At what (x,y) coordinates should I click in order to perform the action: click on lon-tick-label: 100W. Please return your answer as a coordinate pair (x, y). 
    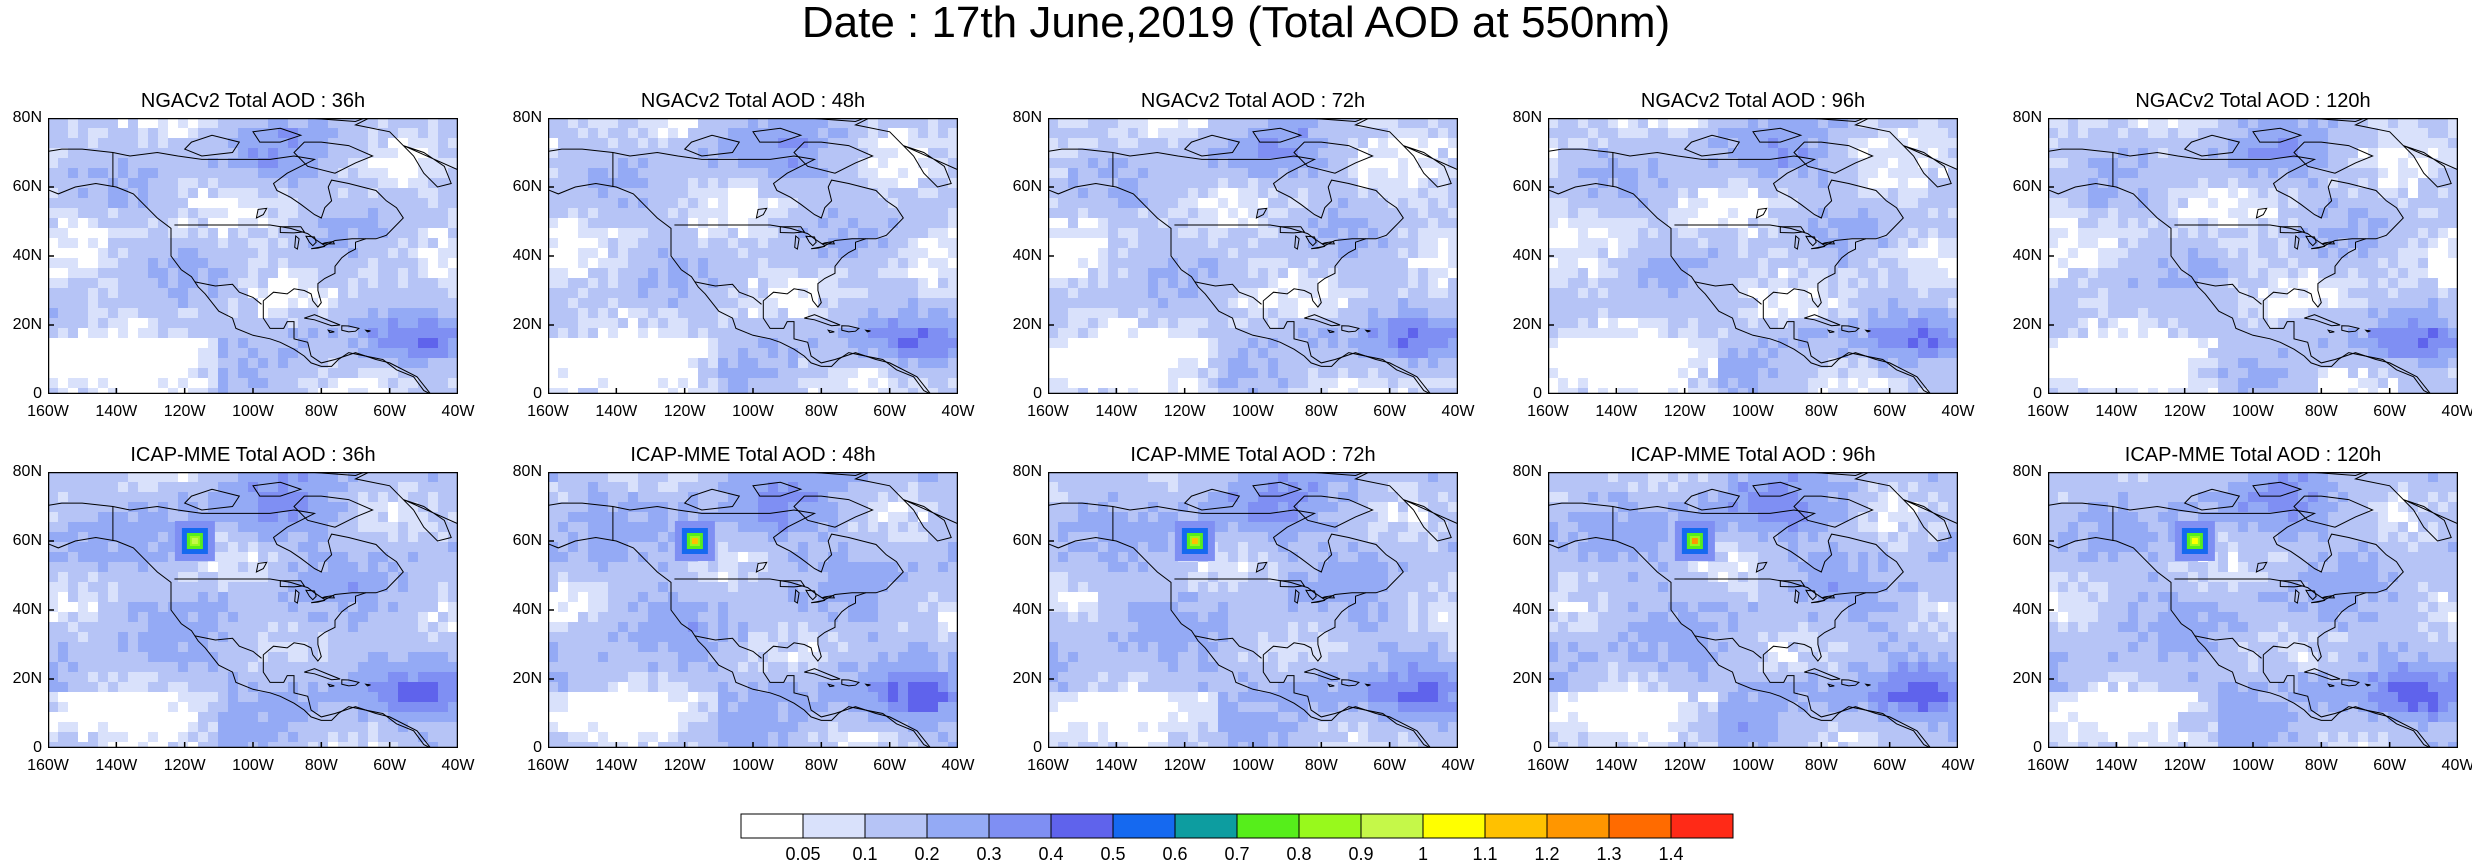
    Looking at the image, I should click on (1253, 412).